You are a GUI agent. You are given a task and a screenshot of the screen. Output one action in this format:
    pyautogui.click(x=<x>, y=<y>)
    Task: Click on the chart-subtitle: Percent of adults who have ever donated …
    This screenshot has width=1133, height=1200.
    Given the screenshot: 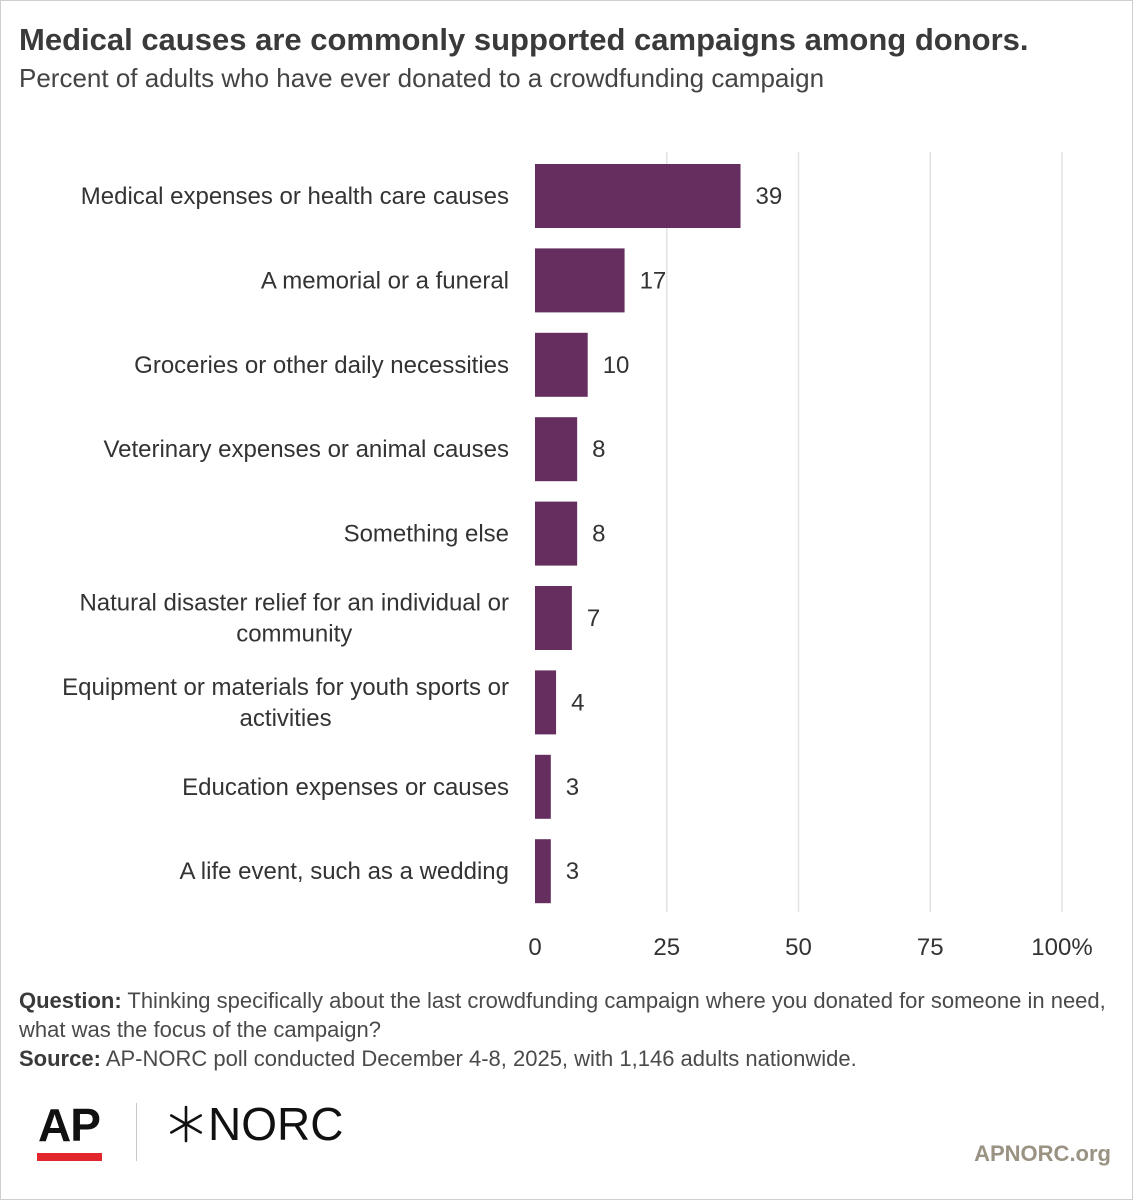 What is the action you would take?
    pyautogui.click(x=422, y=78)
    